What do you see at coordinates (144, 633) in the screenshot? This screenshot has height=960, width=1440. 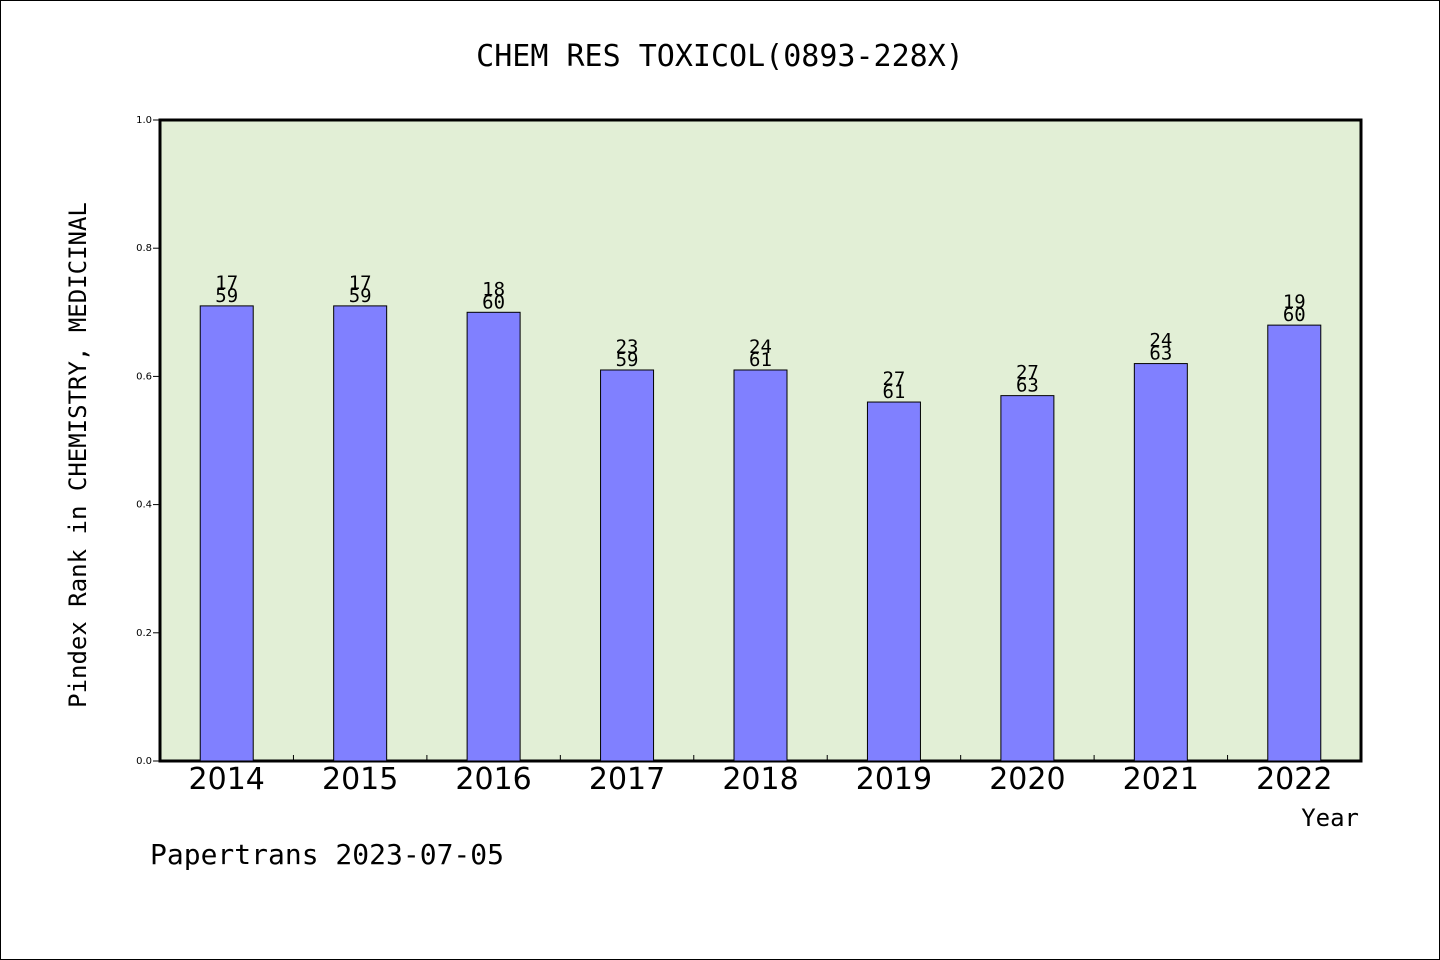 I see `y-tick-label: 0.2` at bounding box center [144, 633].